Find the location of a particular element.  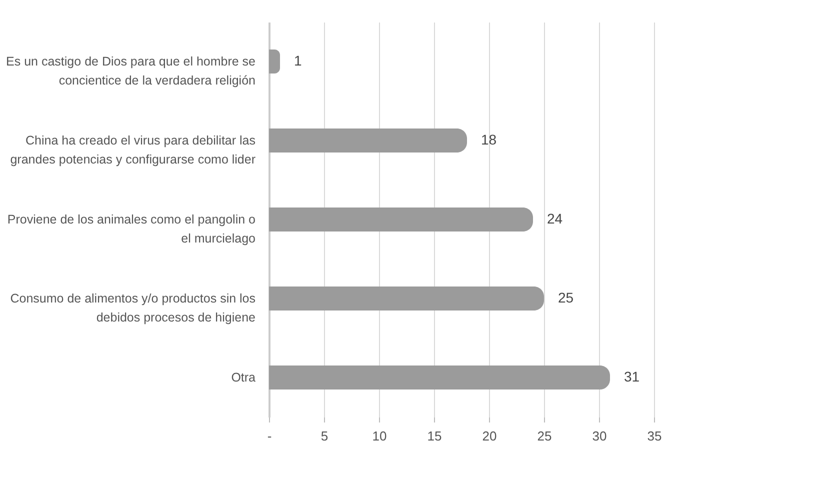

y-tick-label: Es un castigo de Dios para que el hombre se concientice de la verdadera religión is located at coordinates (131, 71).